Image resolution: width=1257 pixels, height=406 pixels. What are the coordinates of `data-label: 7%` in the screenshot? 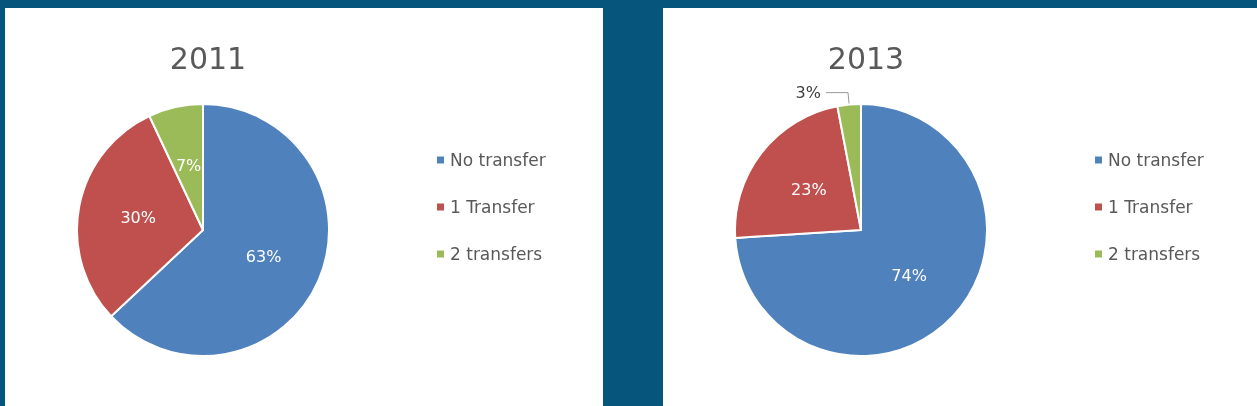 It's located at (188, 166).